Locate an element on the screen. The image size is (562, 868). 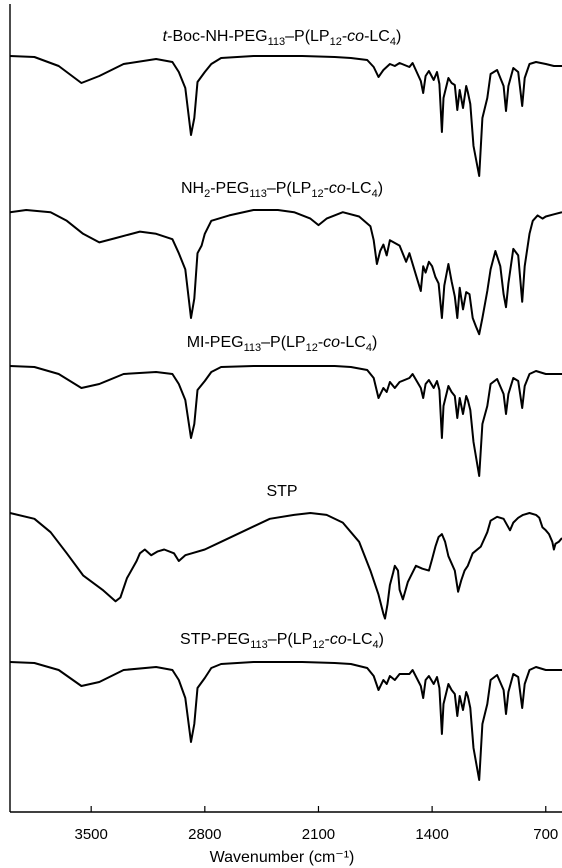
spectrum-line-tboc is located at coordinates (285, 116).